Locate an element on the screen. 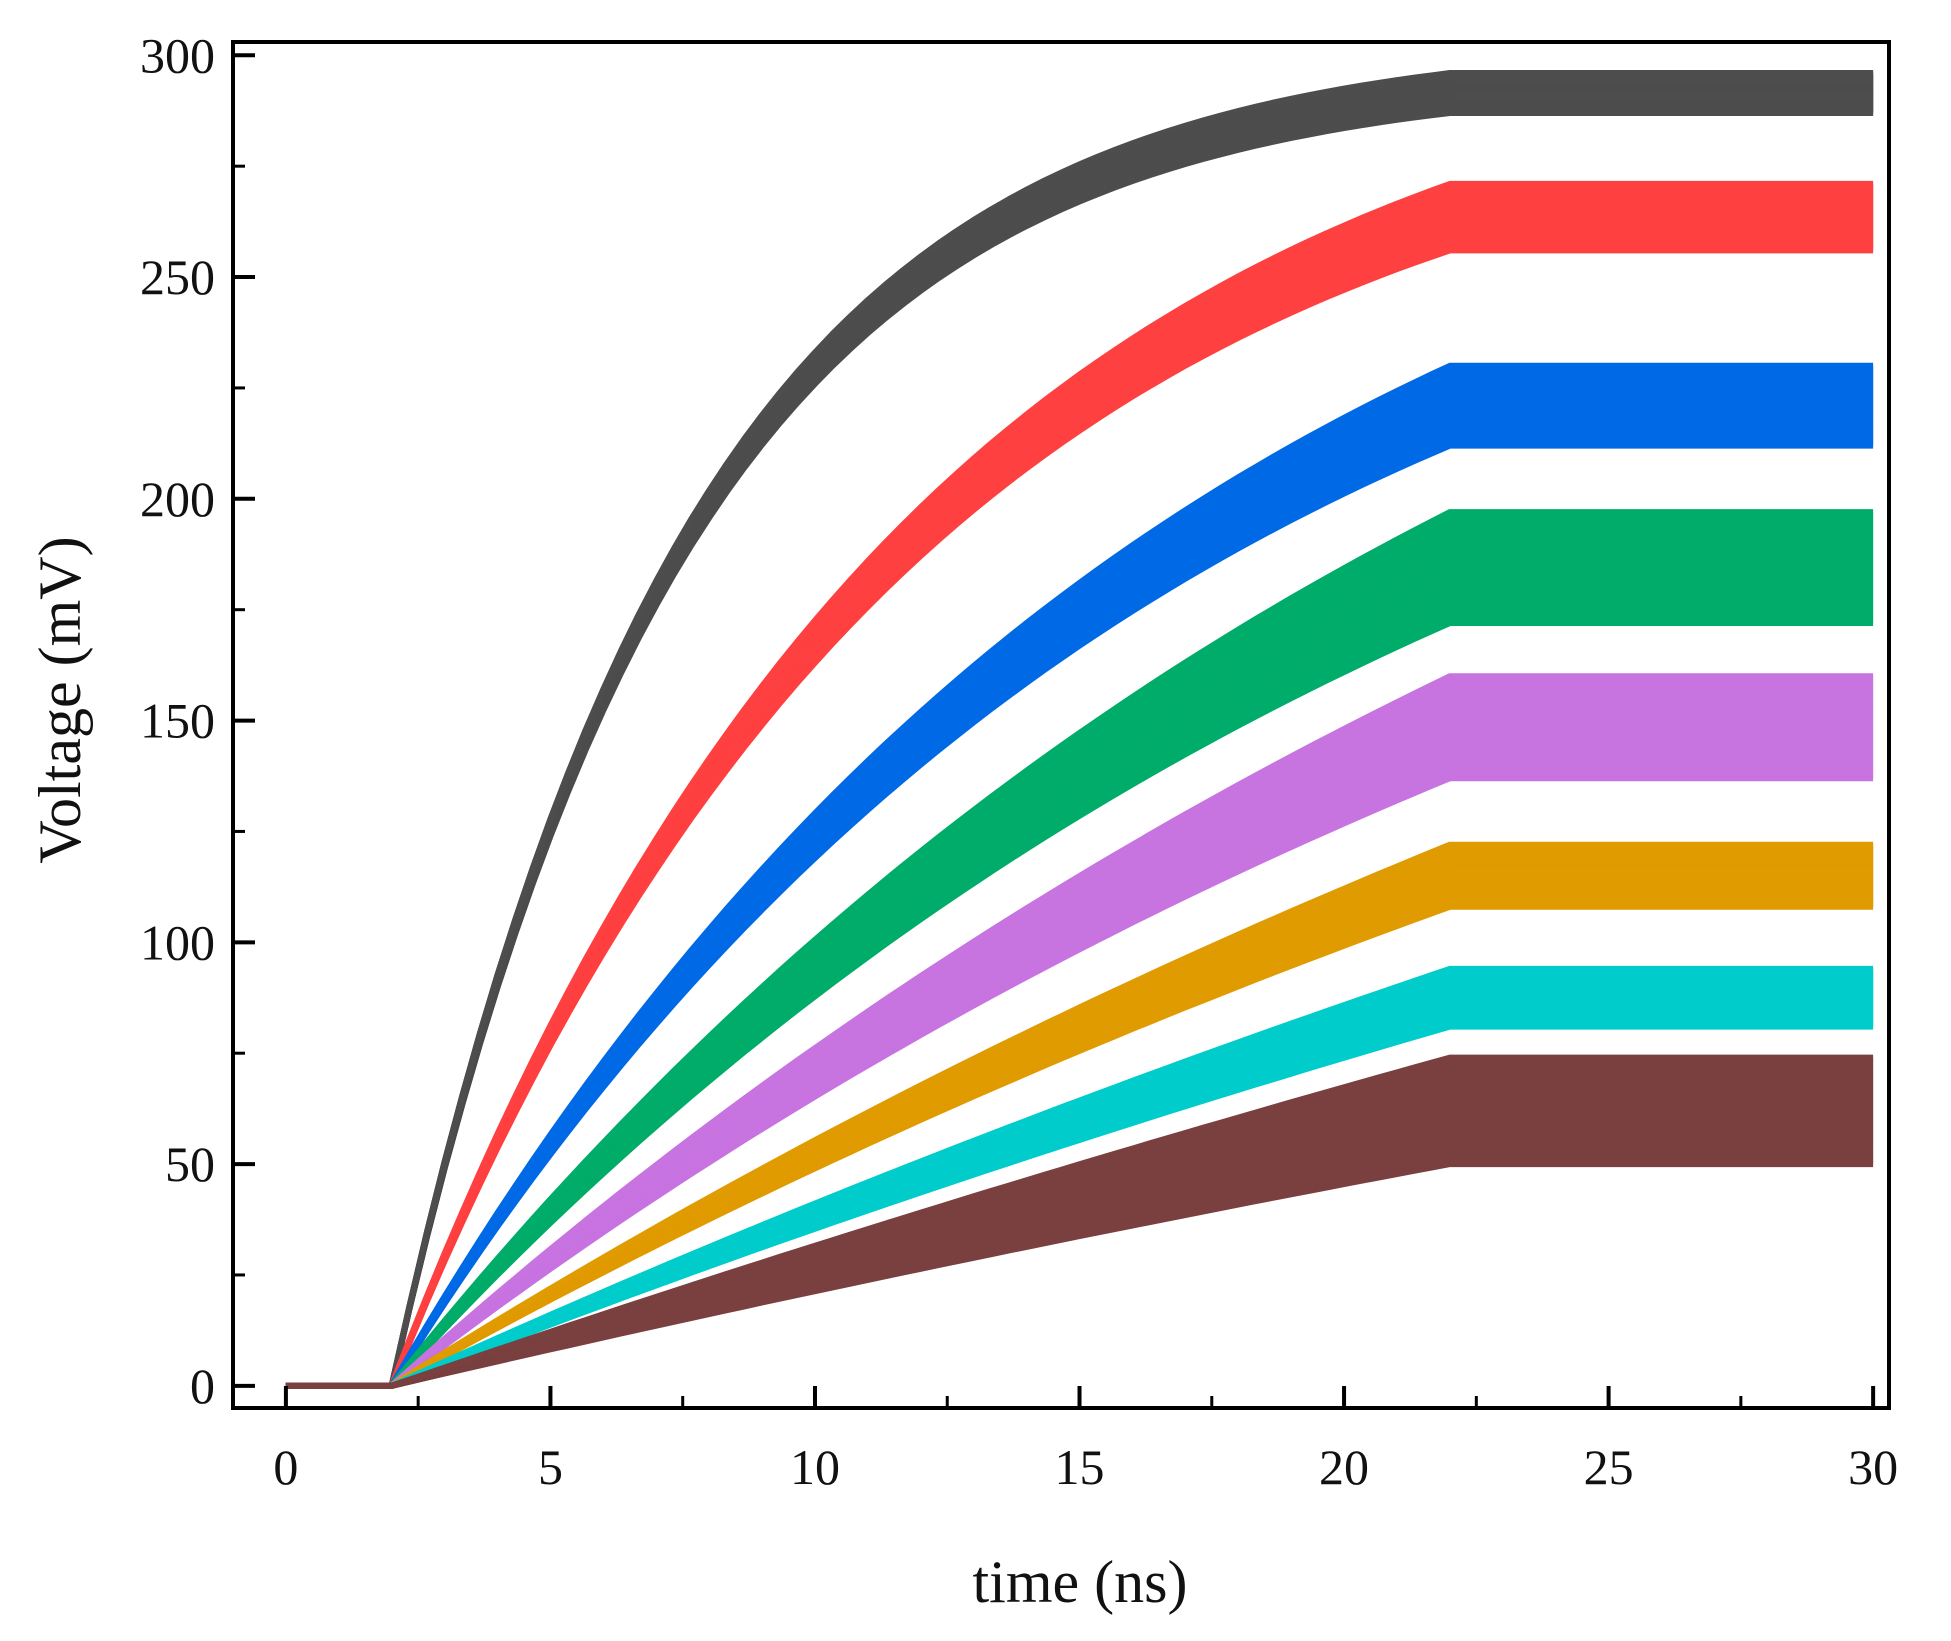 This screenshot has height=1641, width=1951. x-tick-label: 10 is located at coordinates (815, 1467).